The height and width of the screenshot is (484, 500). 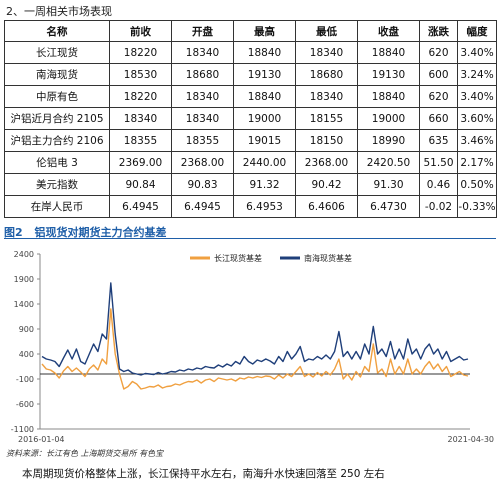 I want to click on table-cell: 600, so click(x=438, y=74).